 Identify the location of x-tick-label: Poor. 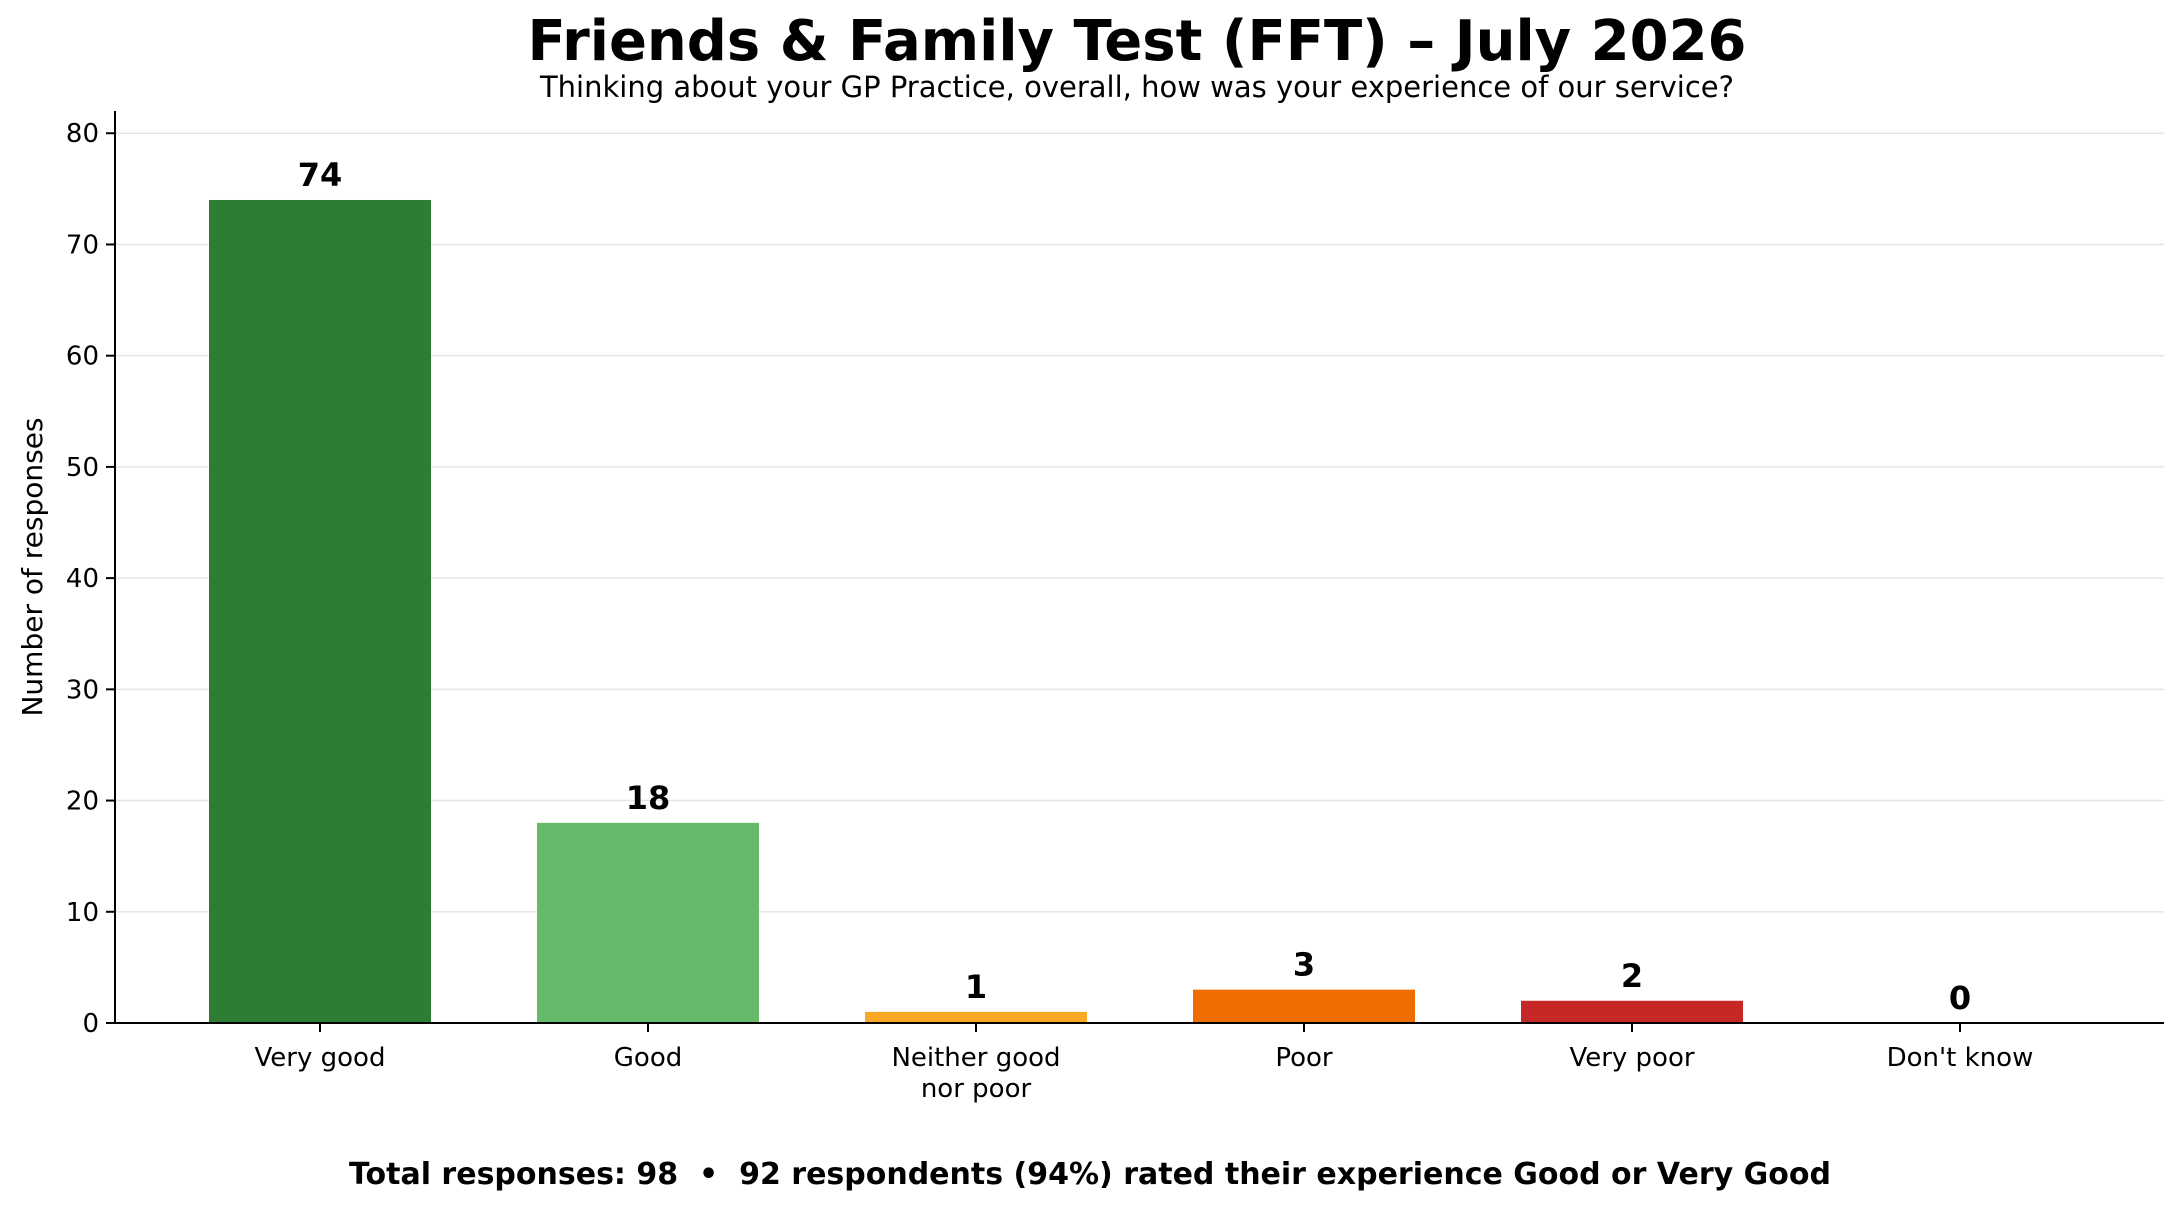
(1304, 1058).